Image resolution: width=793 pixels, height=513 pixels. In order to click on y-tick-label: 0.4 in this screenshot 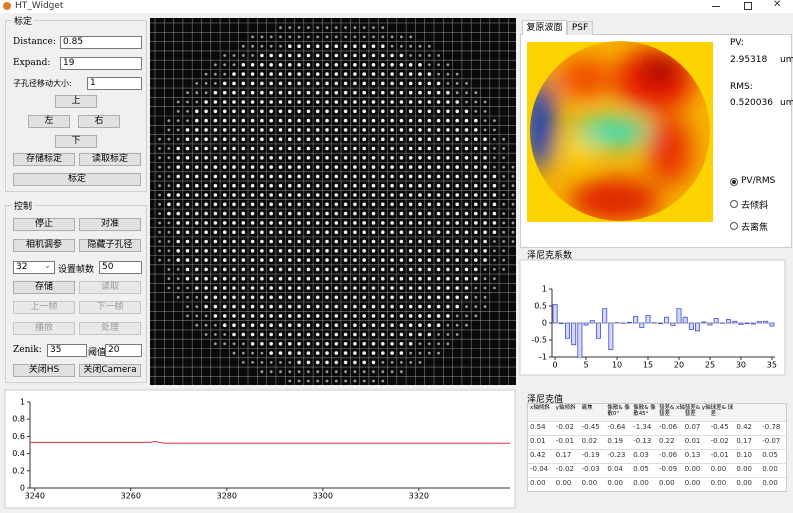, I will do `click(18, 453)`.